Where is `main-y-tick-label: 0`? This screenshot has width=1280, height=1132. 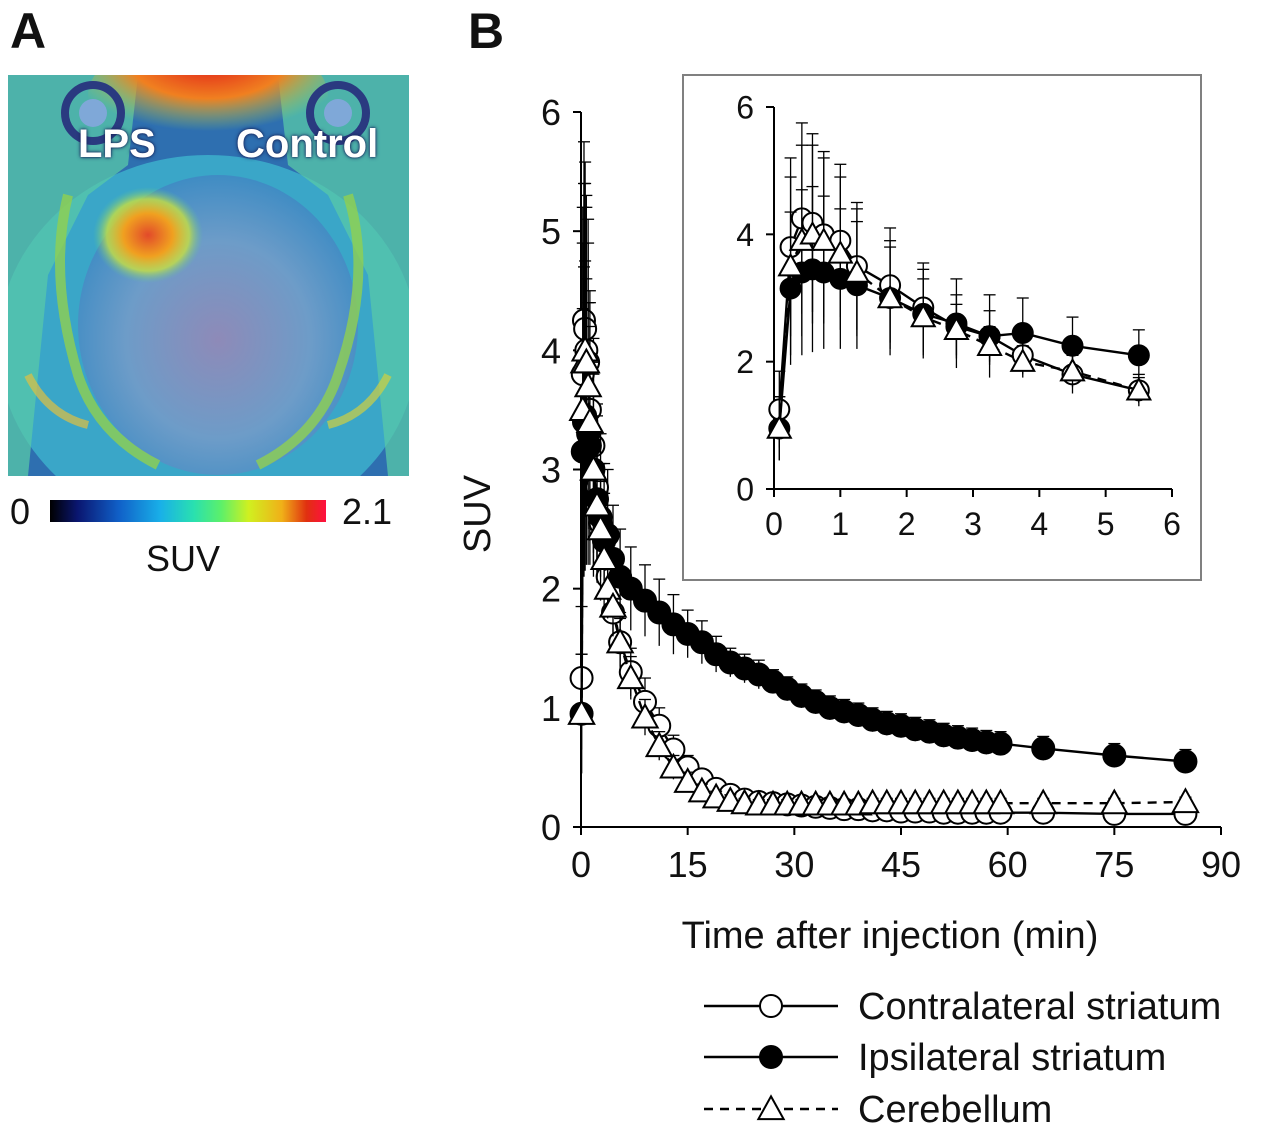
main-y-tick-label: 0 is located at coordinates (551, 827).